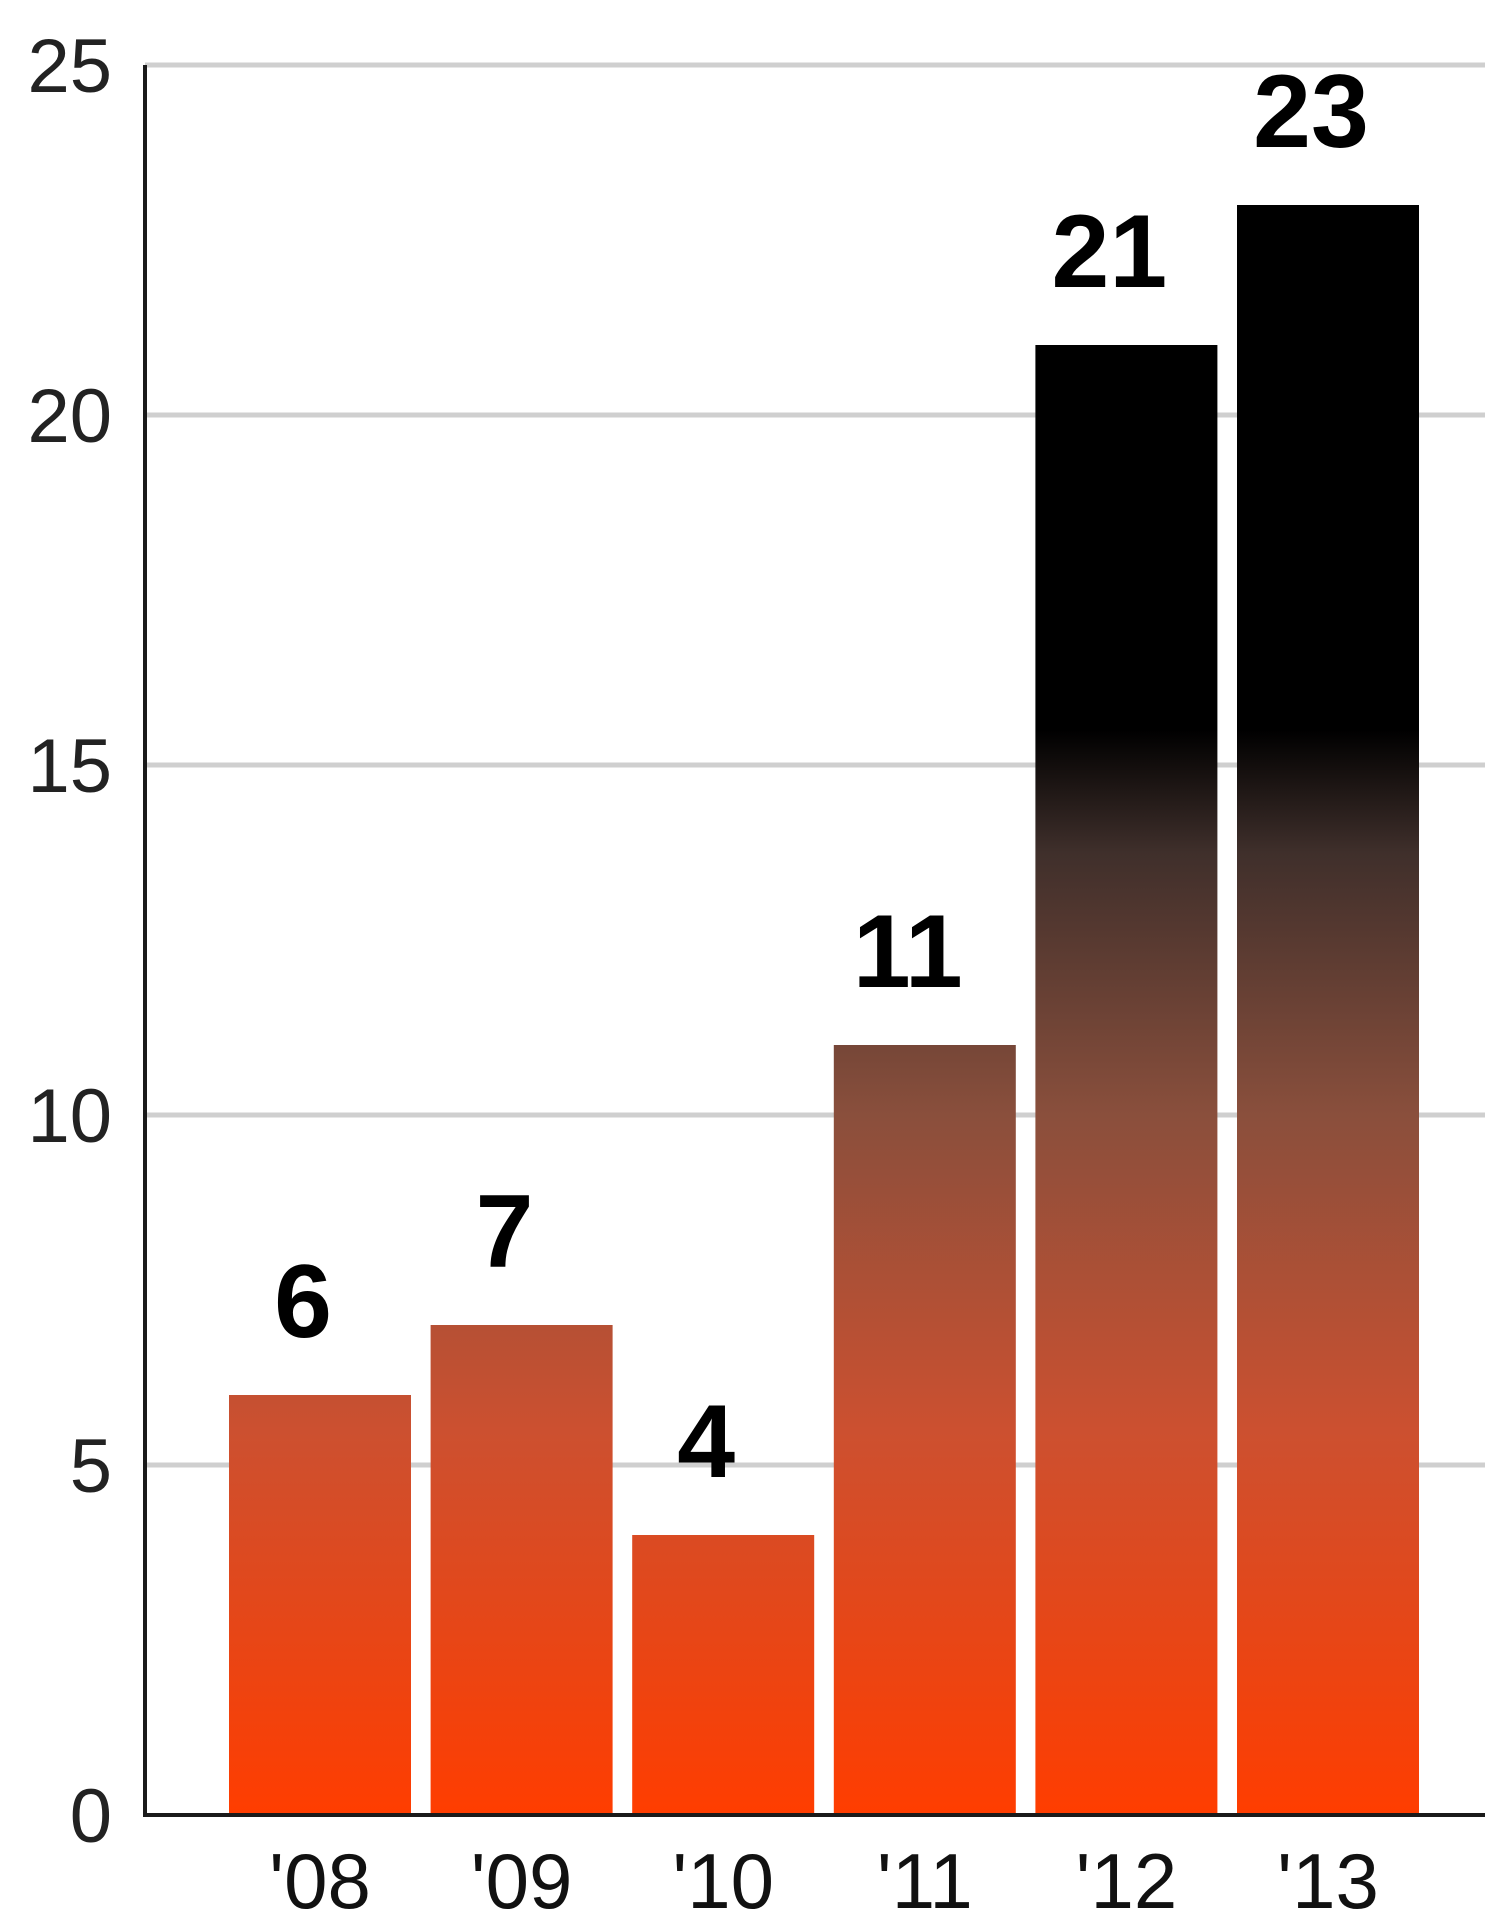 The width and height of the screenshot is (1485, 1923). Describe the element at coordinates (522, 1880) in the screenshot. I see `x-tick-label: '09` at that location.